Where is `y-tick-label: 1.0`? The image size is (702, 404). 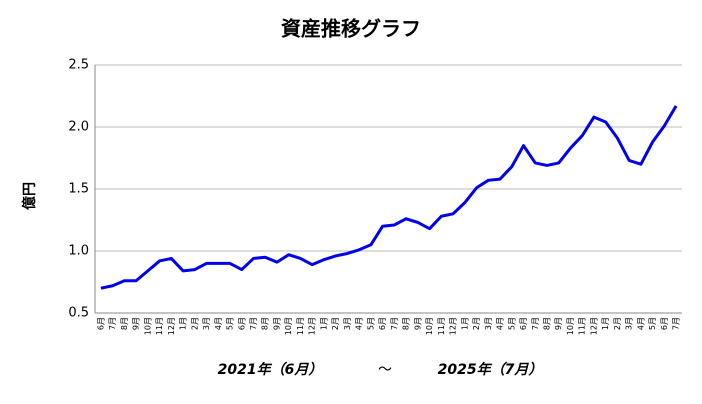 y-tick-label: 1.0 is located at coordinates (78, 251).